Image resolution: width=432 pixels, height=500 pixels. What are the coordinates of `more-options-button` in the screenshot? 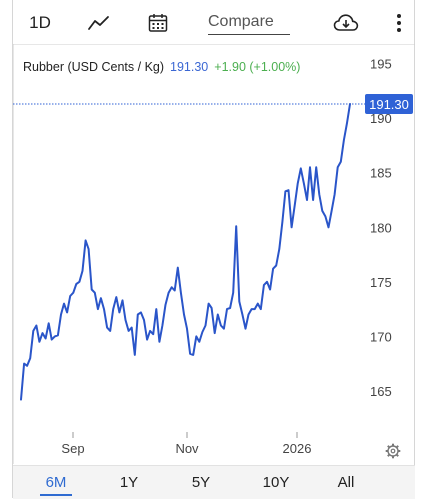 It's located at (399, 23).